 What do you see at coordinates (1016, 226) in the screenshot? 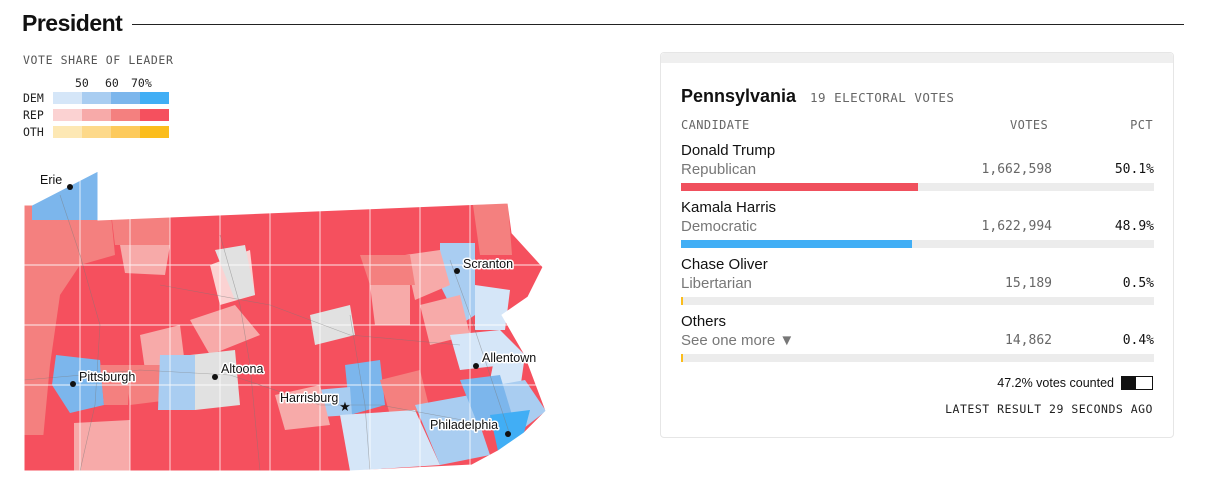
I see `candidate-votes: 1,622,994` at bounding box center [1016, 226].